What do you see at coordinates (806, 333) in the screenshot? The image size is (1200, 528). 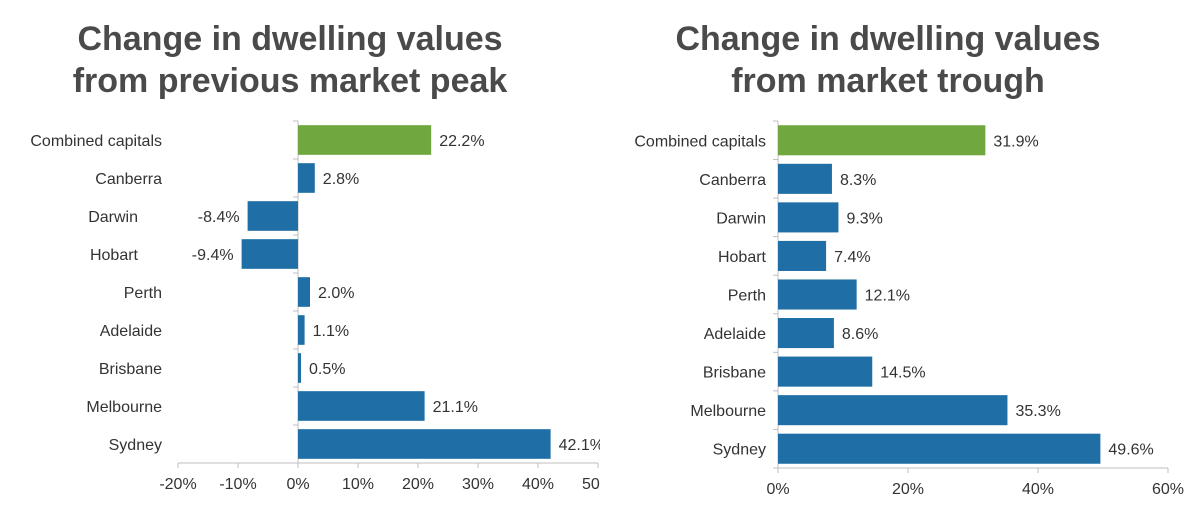 I see `right-bar-adelaide` at bounding box center [806, 333].